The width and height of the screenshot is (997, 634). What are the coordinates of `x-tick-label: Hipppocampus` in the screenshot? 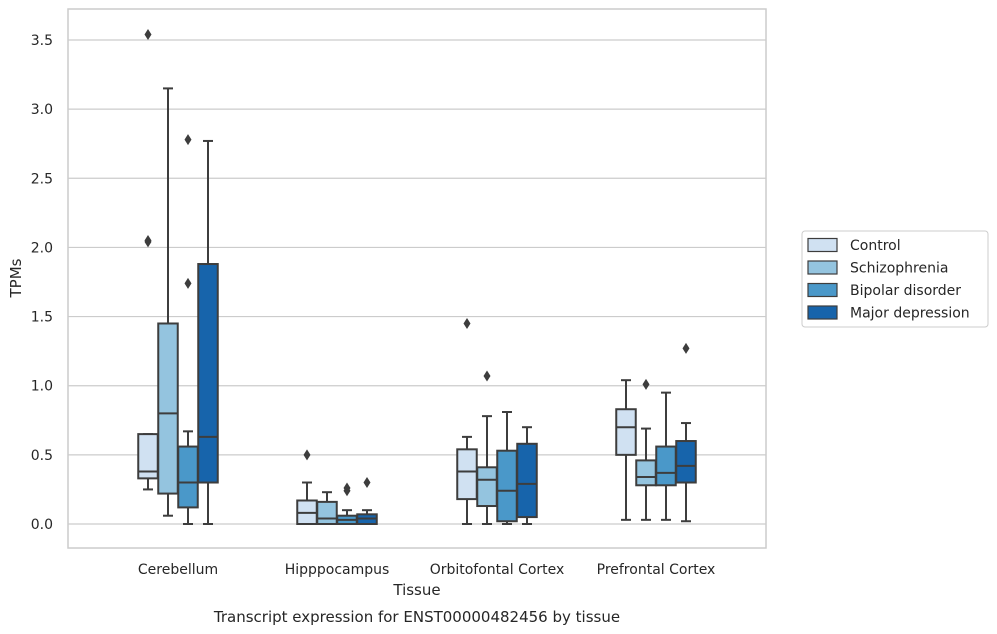 It's located at (337, 570).